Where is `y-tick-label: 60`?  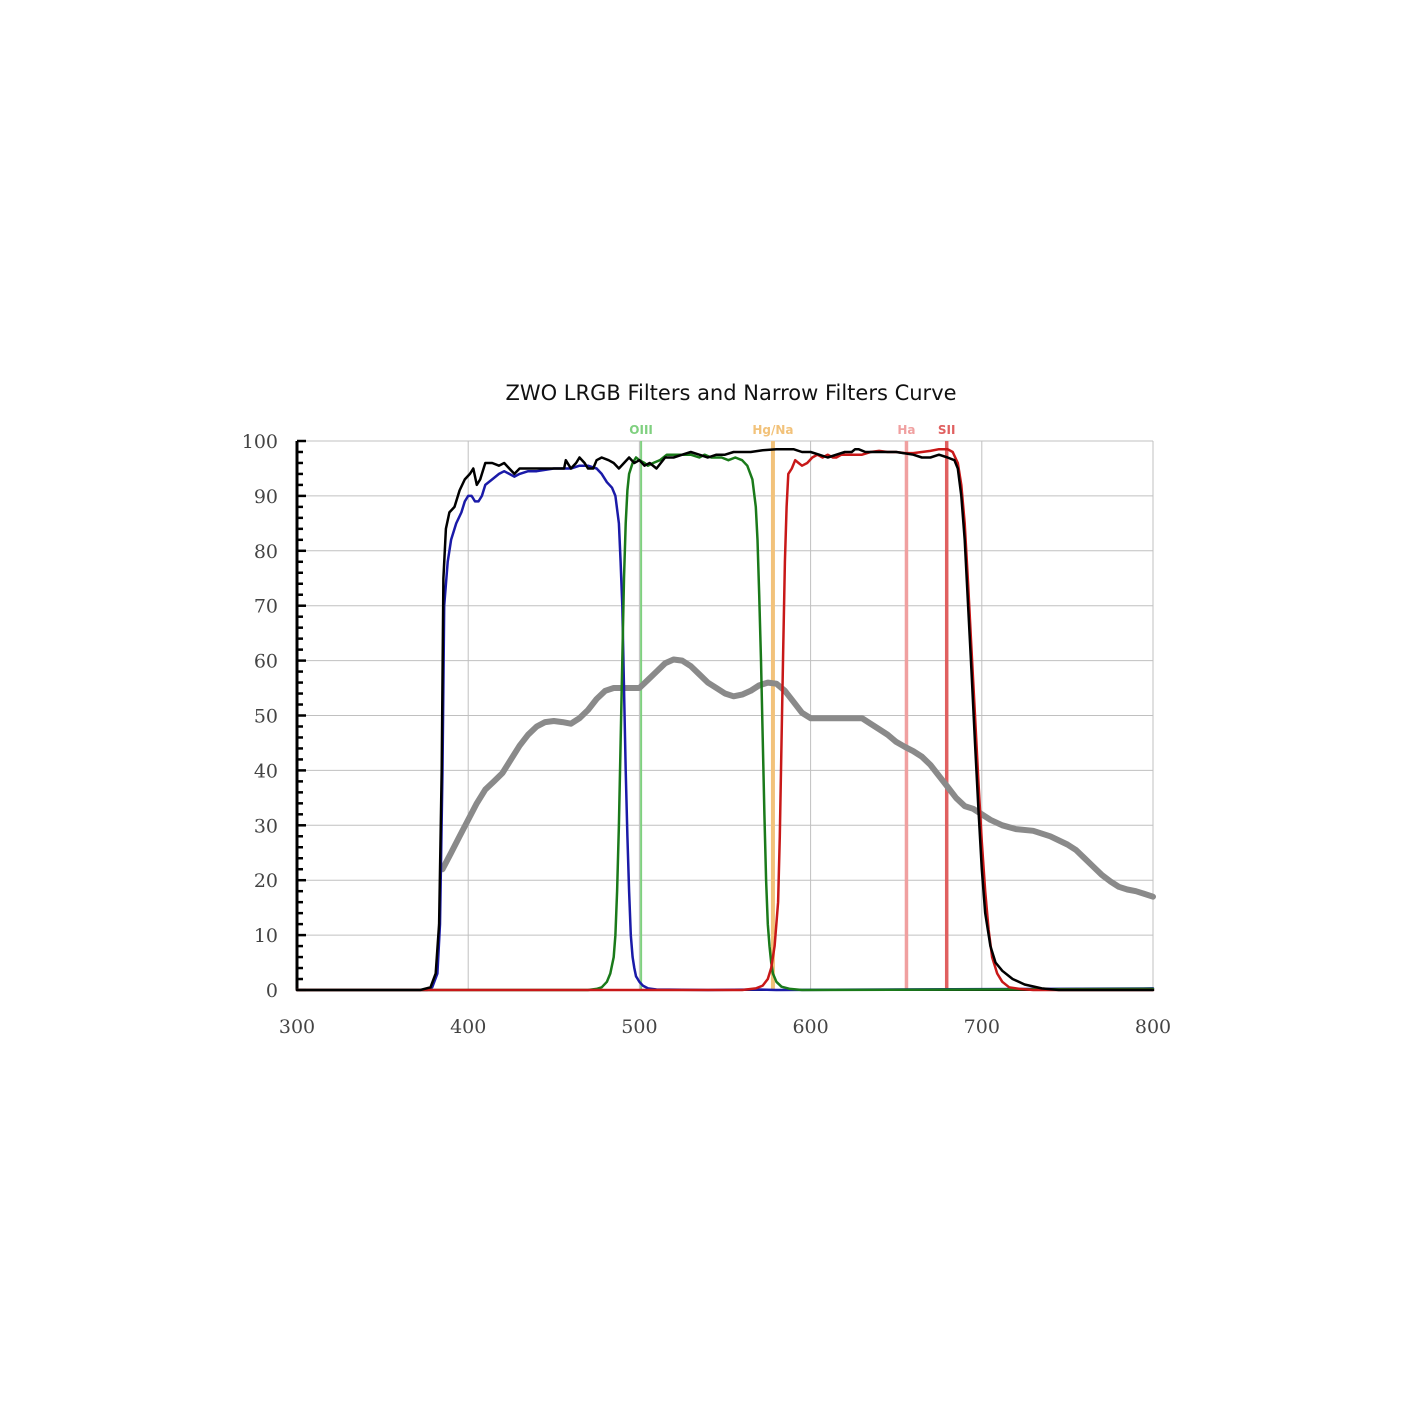 y-tick-label: 60 is located at coordinates (266, 662).